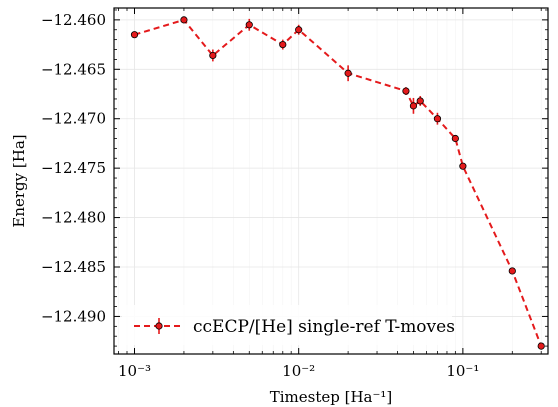 This screenshot has width=558, height=407. Describe the element at coordinates (73, 69) in the screenshot. I see `y-tick-label: −12.465` at that location.